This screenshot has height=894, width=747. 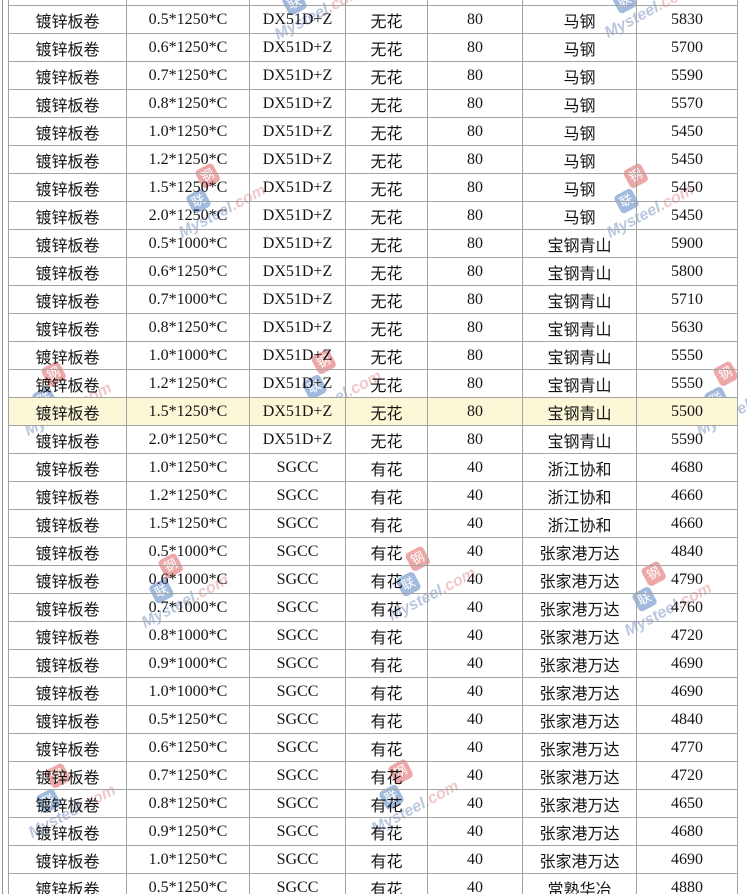 I want to click on table-cell: 马钢, so click(x=579, y=215).